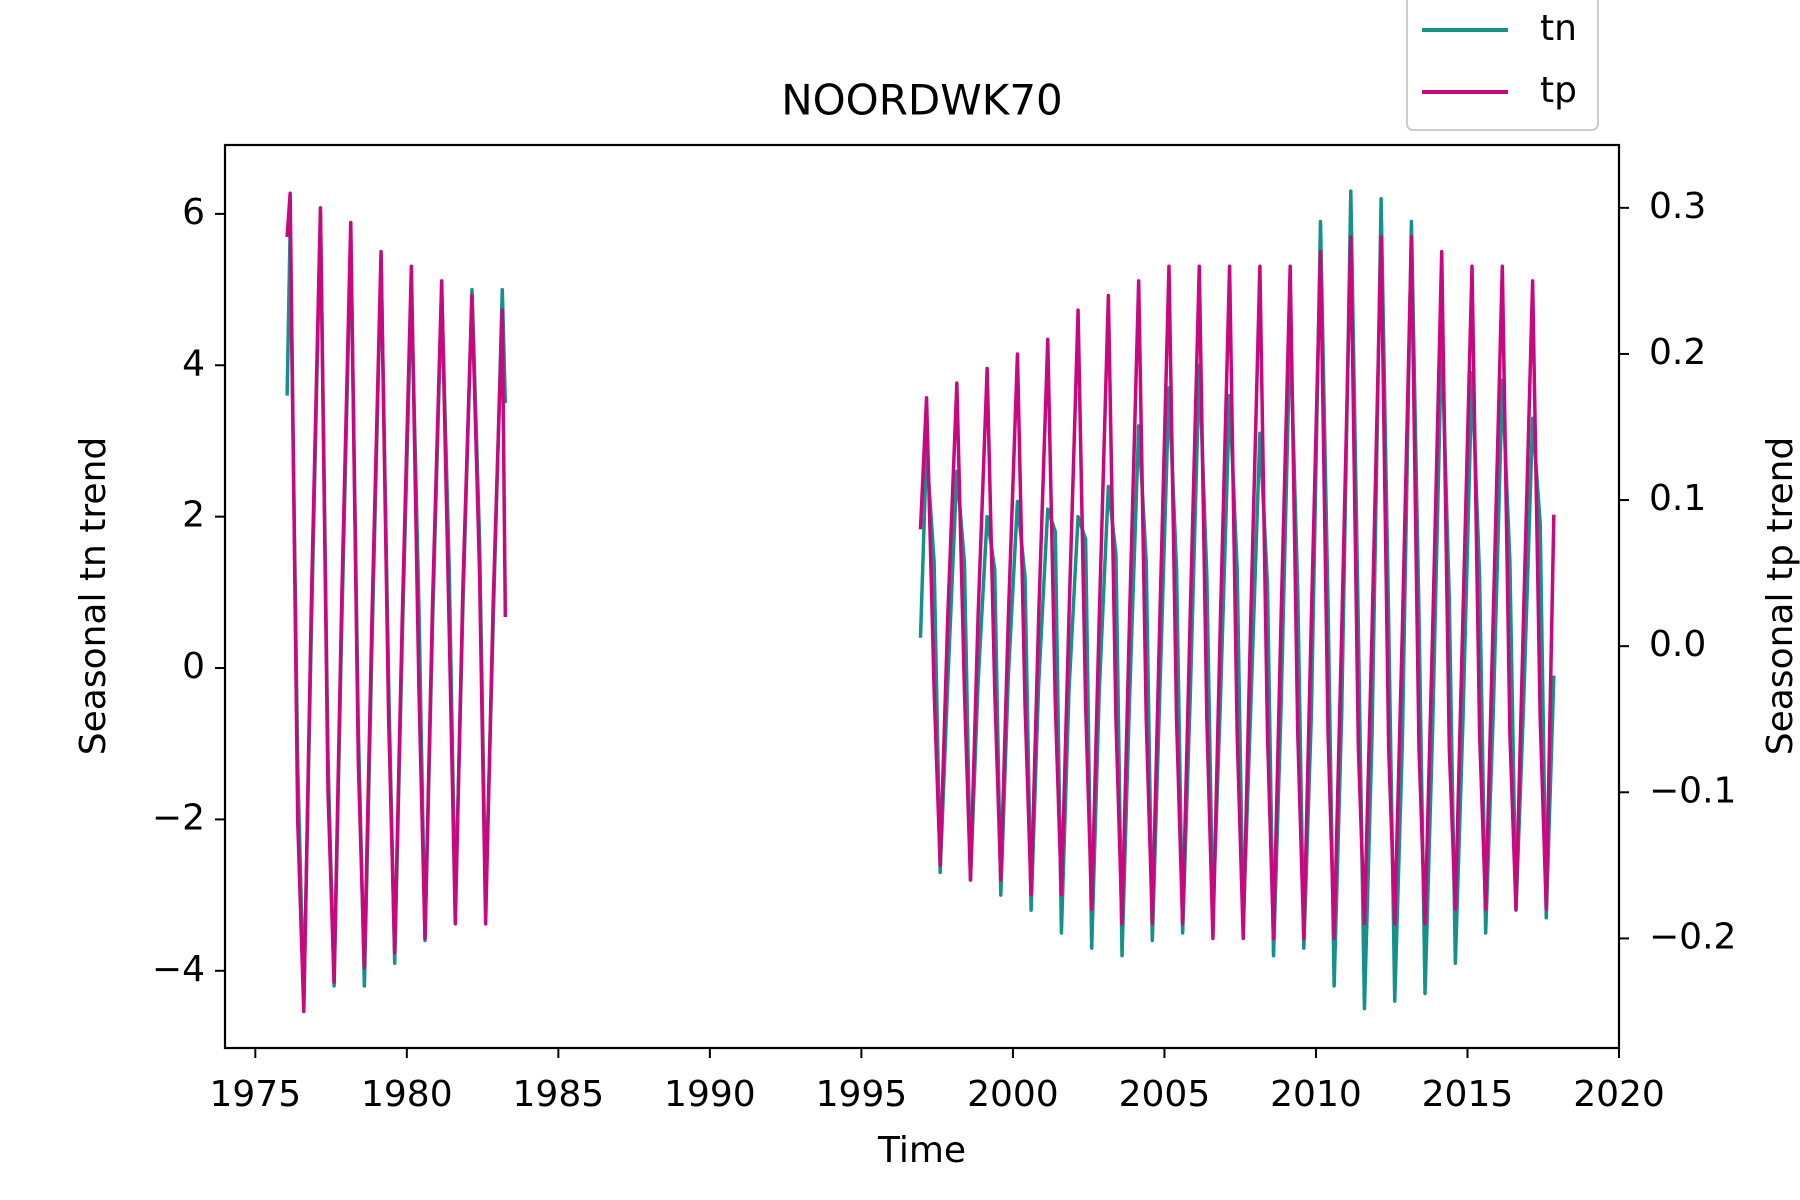  What do you see at coordinates (1677, 206) in the screenshot?
I see `y2-tick-label: 0.3` at bounding box center [1677, 206].